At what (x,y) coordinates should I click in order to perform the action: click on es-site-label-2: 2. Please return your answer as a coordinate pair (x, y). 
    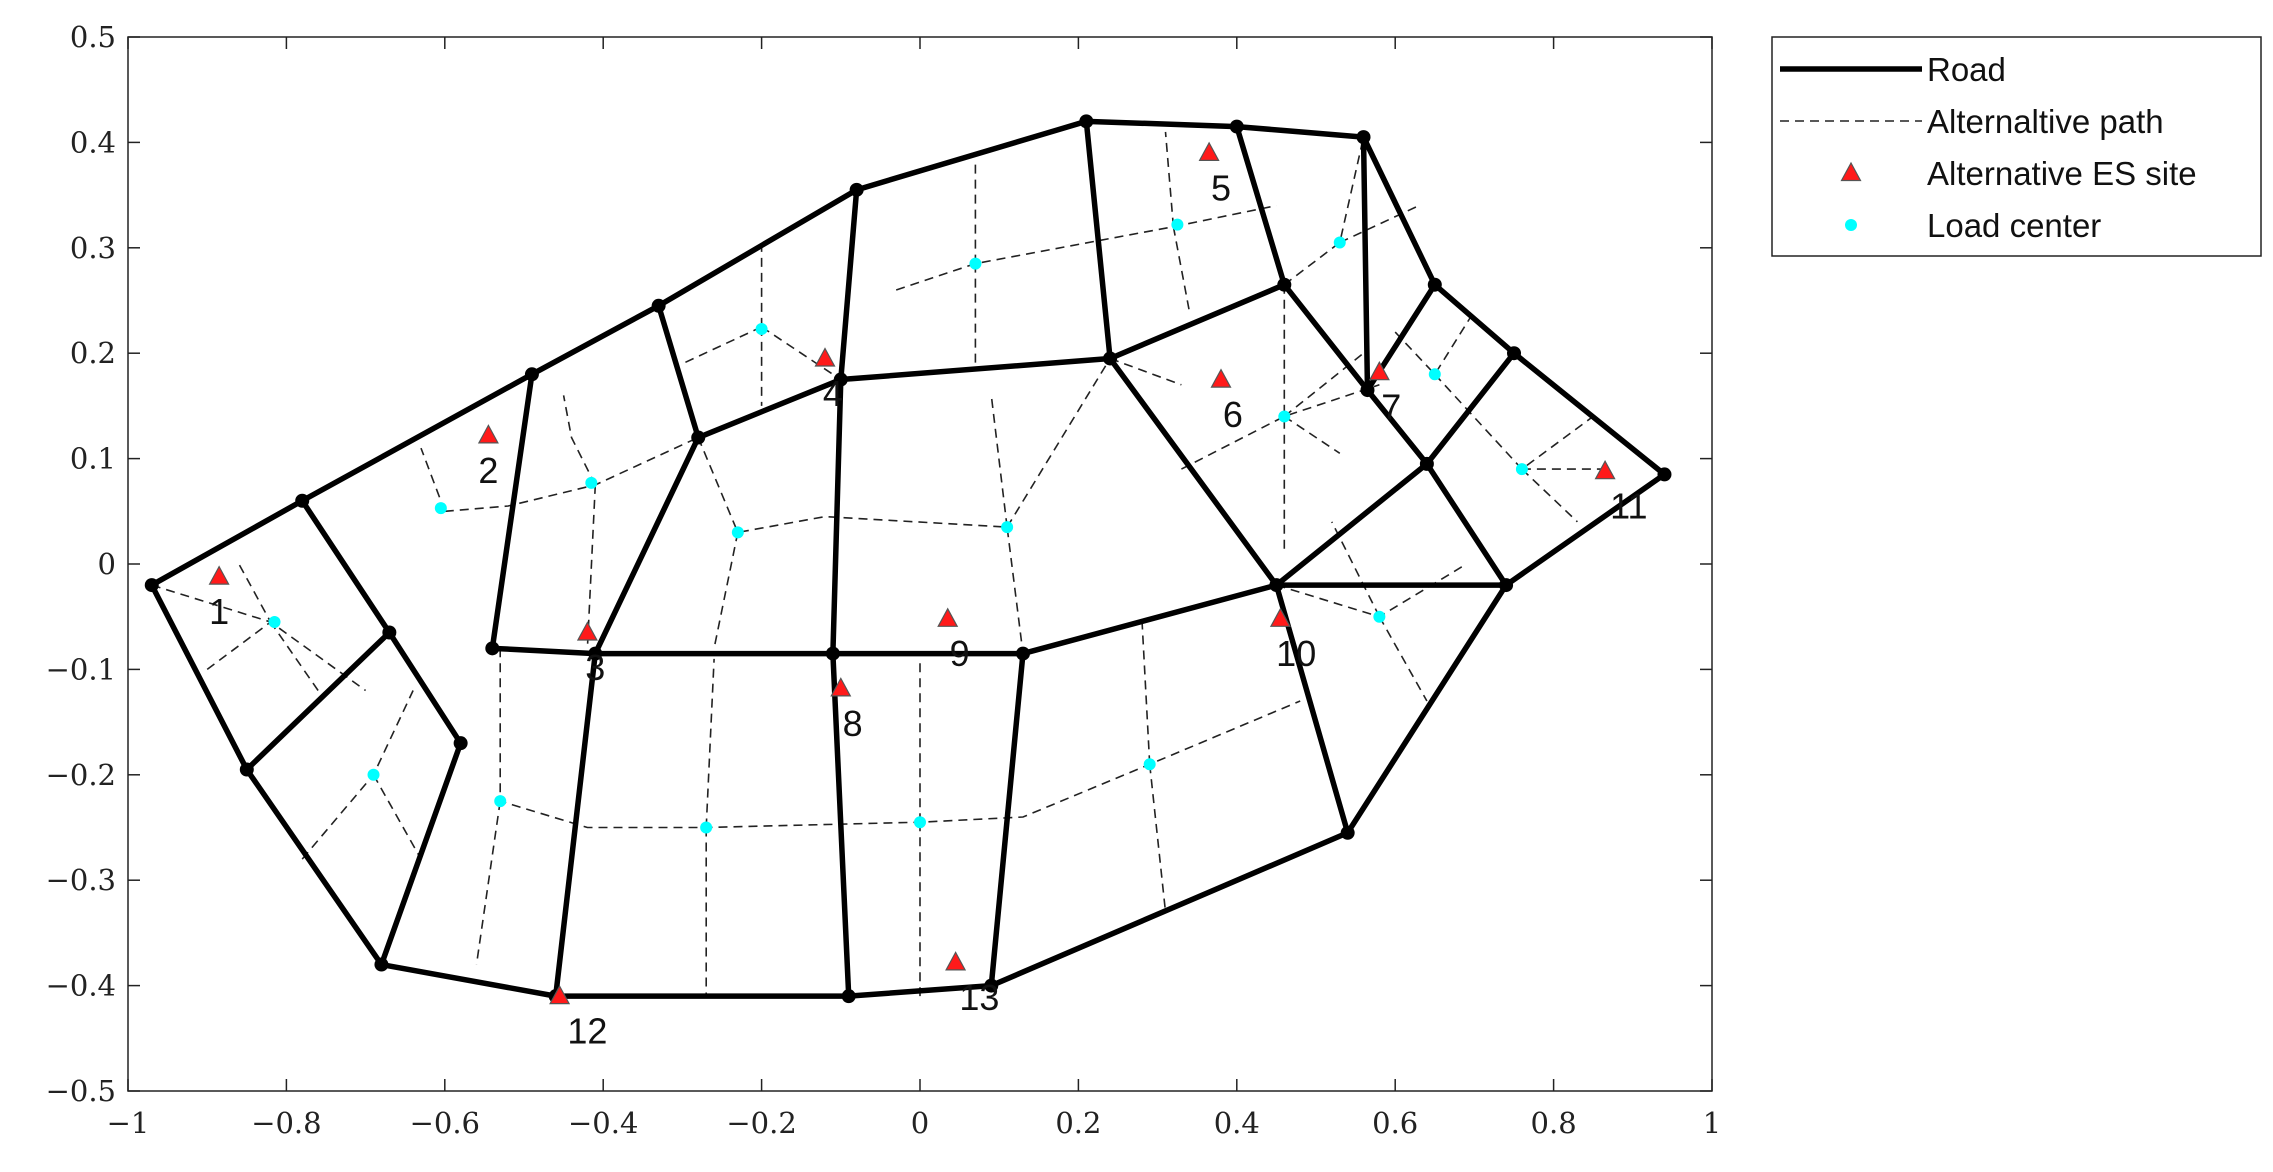
    Looking at the image, I should click on (488, 470).